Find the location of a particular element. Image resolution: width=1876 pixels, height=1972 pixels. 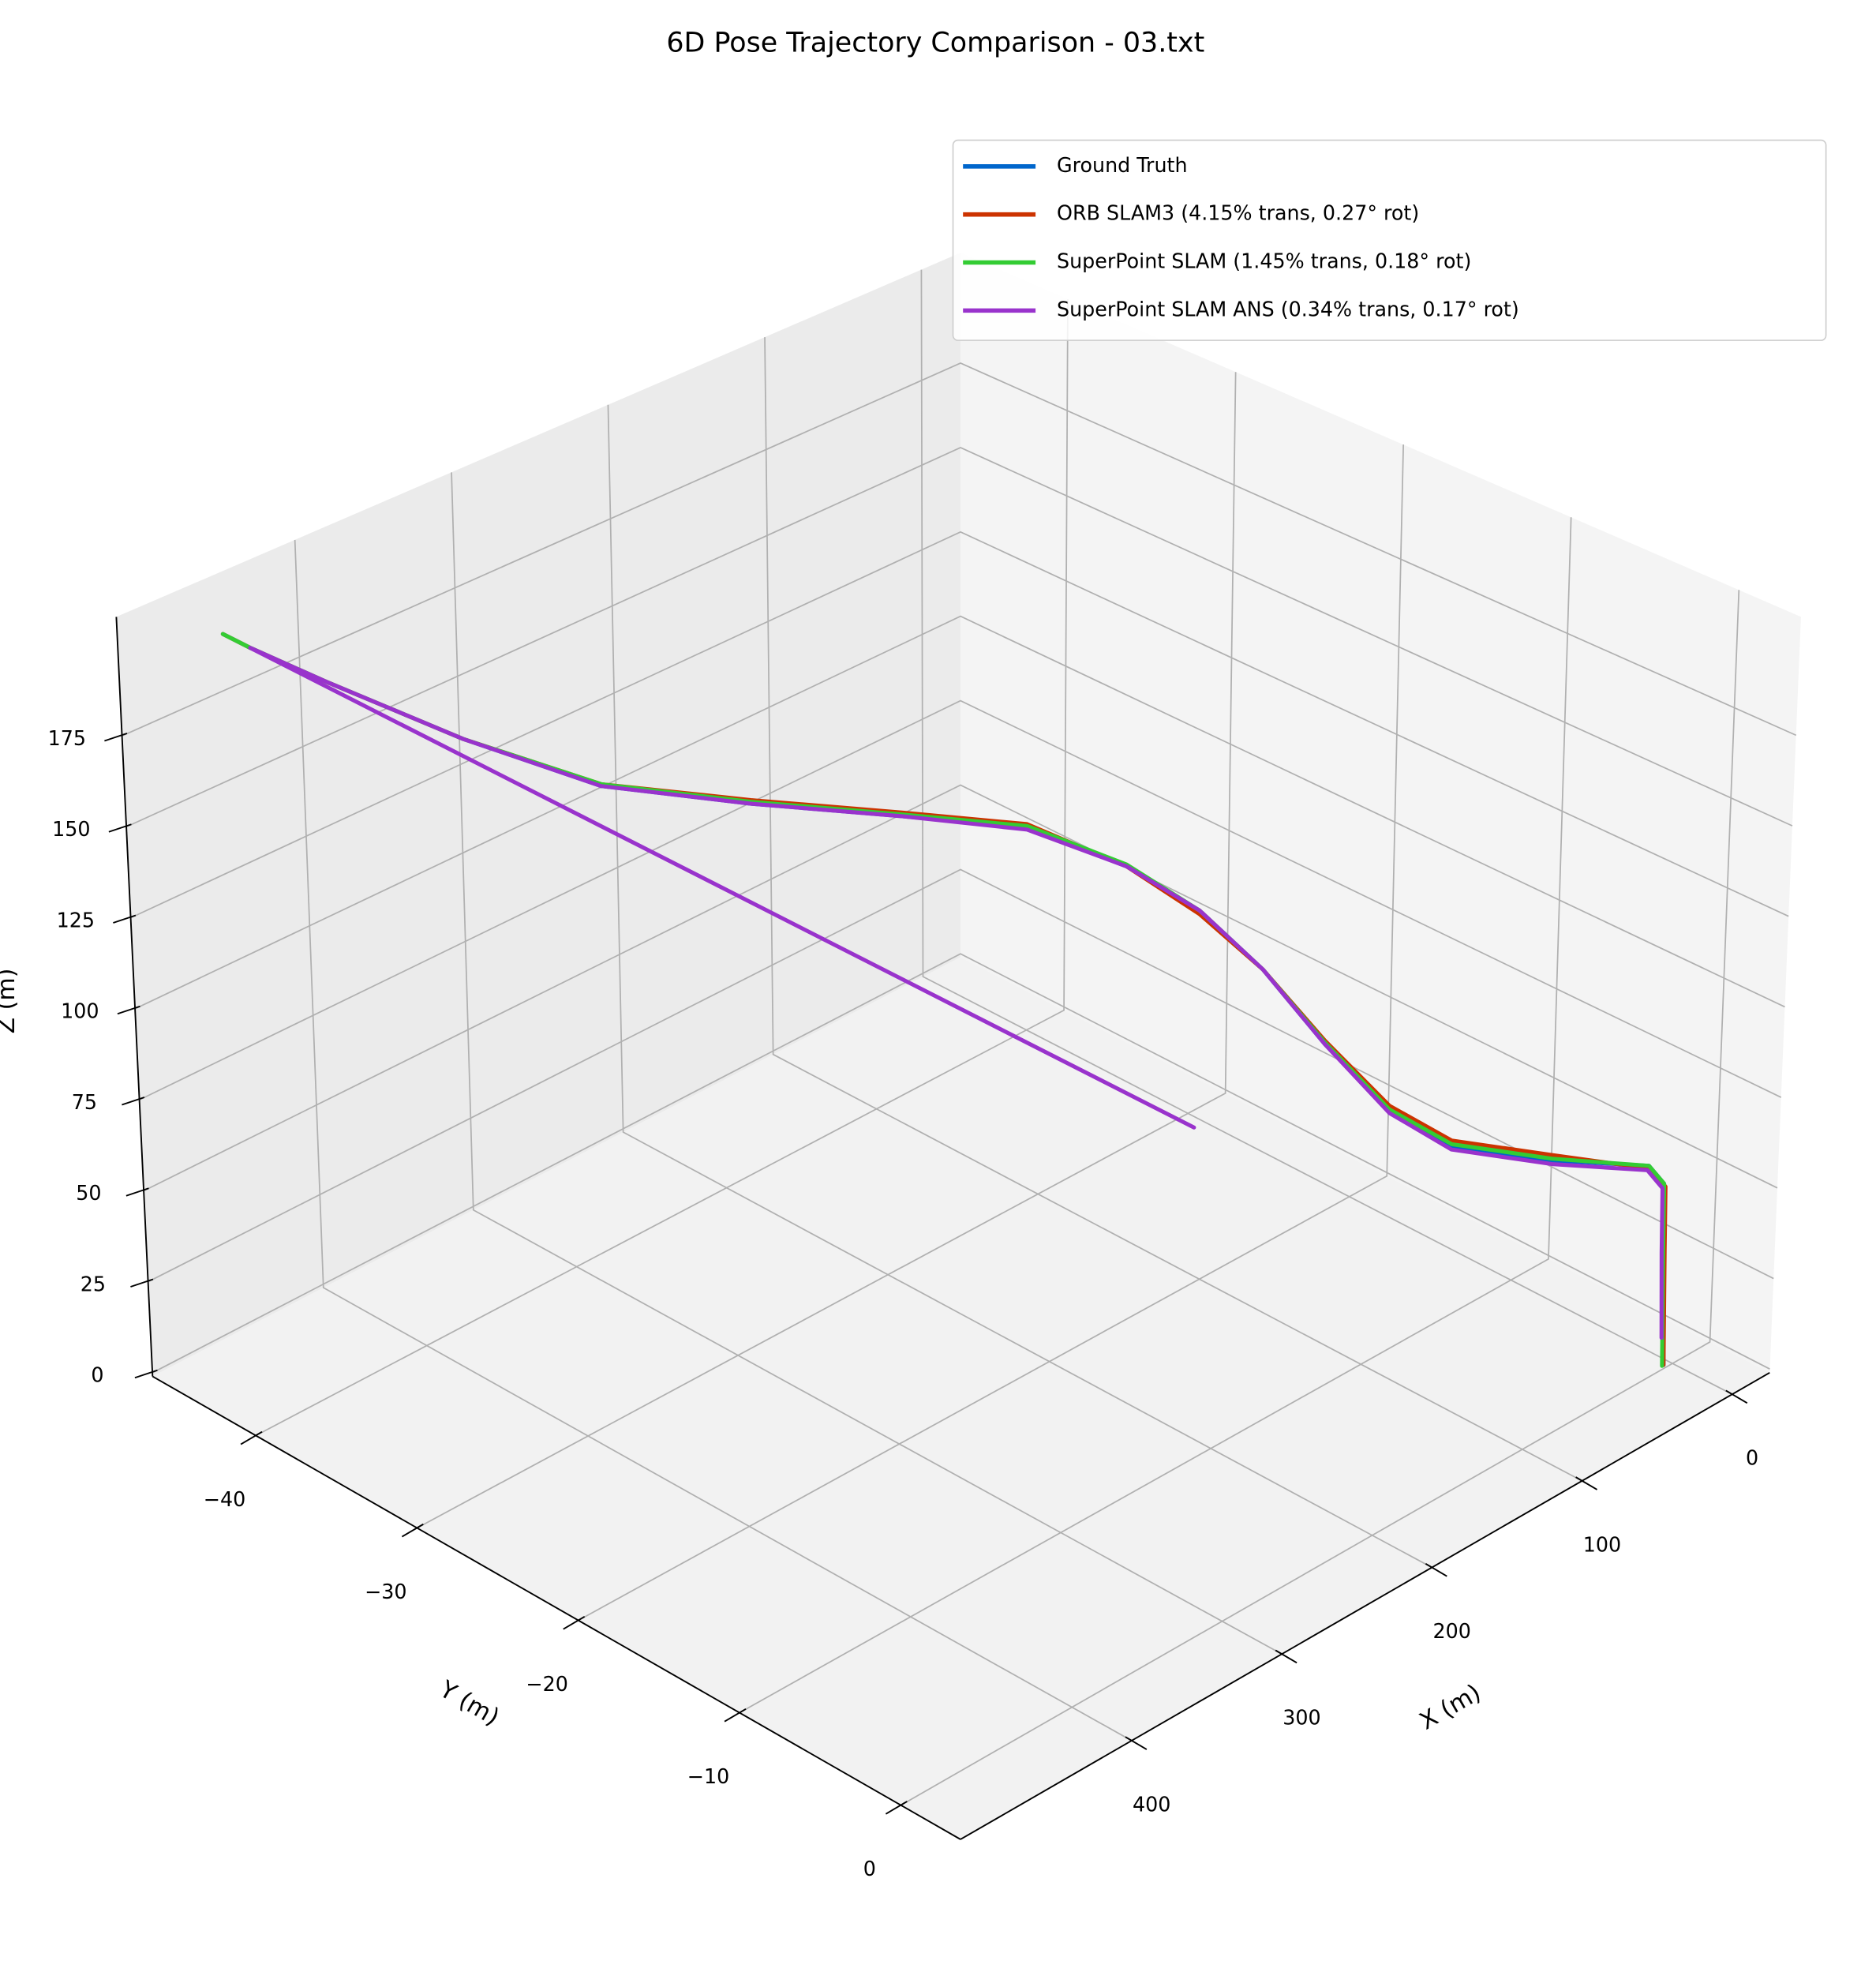

x-tick-label: 0 is located at coordinates (1752, 1458).